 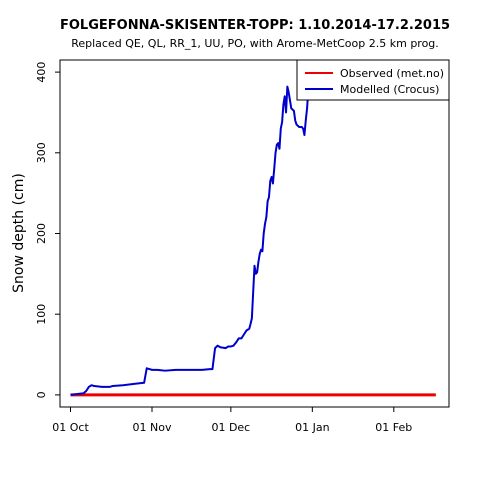 I want to click on legend: Observed (met.no) Modelled (Crocus), so click(x=373, y=80).